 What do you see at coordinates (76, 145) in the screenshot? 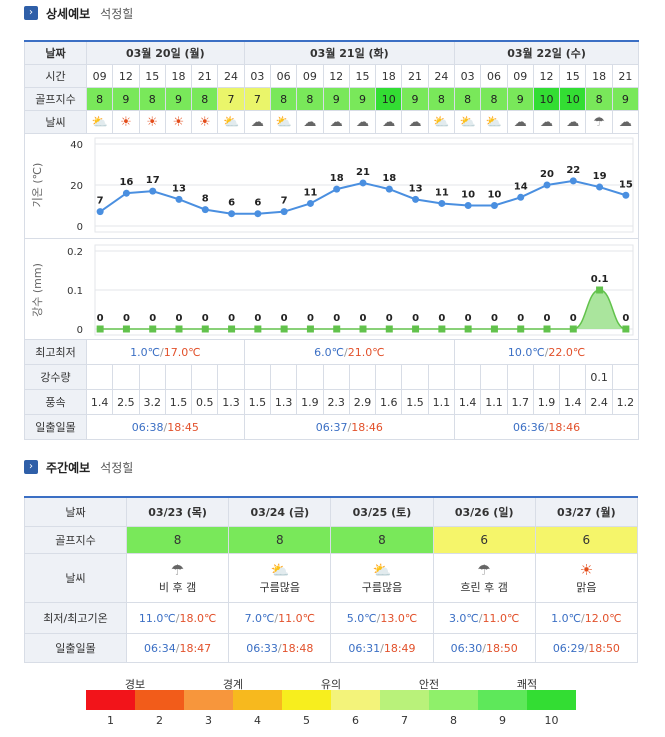
I see `y-tick-label: 40` at bounding box center [76, 145].